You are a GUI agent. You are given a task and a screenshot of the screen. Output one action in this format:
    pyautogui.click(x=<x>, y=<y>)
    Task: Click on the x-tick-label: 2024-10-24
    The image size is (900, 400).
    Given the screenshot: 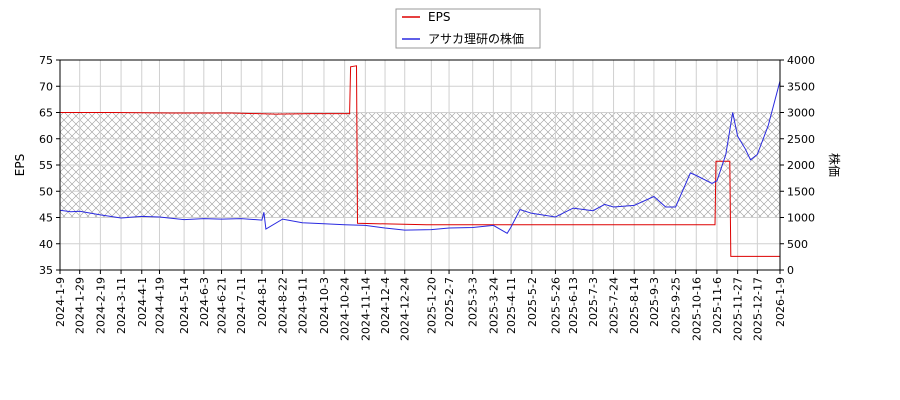 What is the action you would take?
    pyautogui.click(x=345, y=309)
    